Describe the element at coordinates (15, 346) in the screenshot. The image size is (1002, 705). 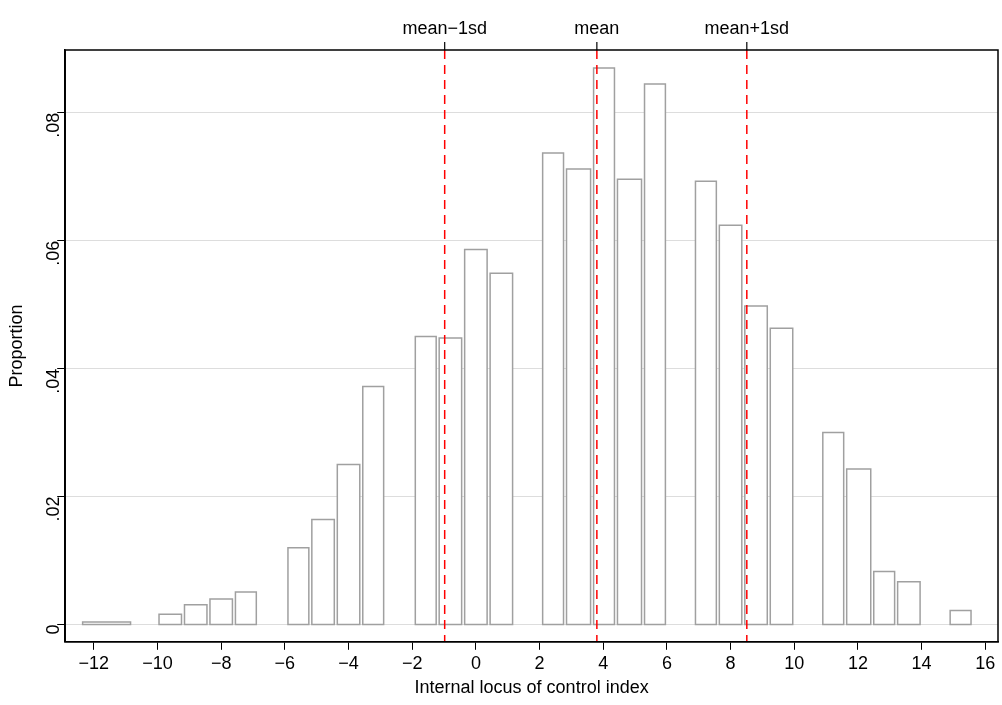
I see `y-axis-title: Proportion` at that location.